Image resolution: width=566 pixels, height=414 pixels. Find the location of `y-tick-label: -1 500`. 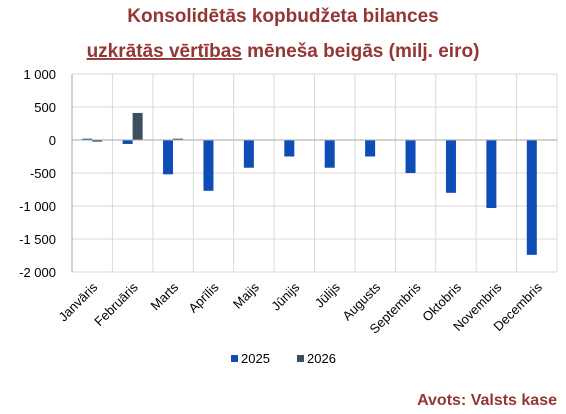

y-tick-label: -1 500 is located at coordinates (37, 239).